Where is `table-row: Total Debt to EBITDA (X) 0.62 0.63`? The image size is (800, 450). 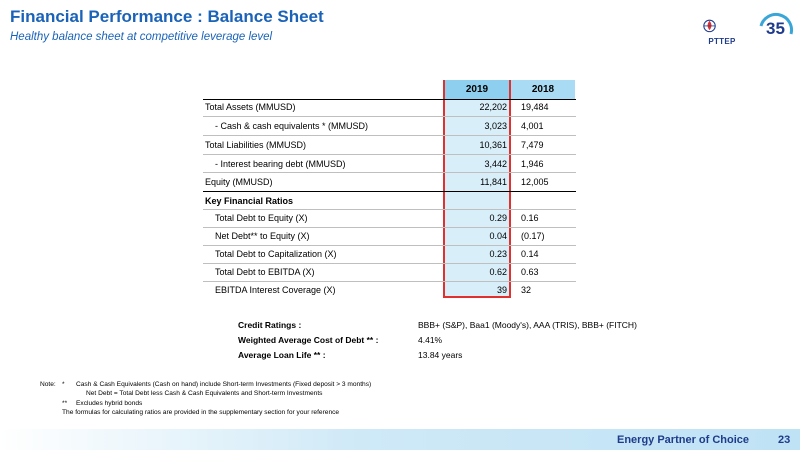 table-row: Total Debt to EBITDA (X) 0.62 0.63 is located at coordinates (389, 272).